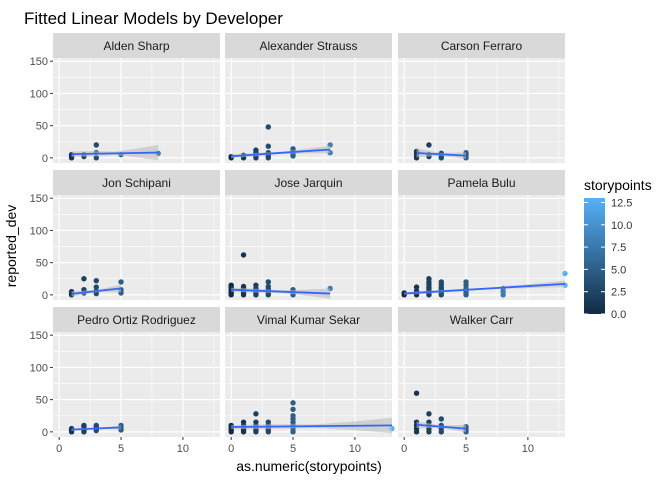 This screenshot has height=485, width=672. I want to click on facet-strip-label: Alexander Strauss, so click(308, 46).